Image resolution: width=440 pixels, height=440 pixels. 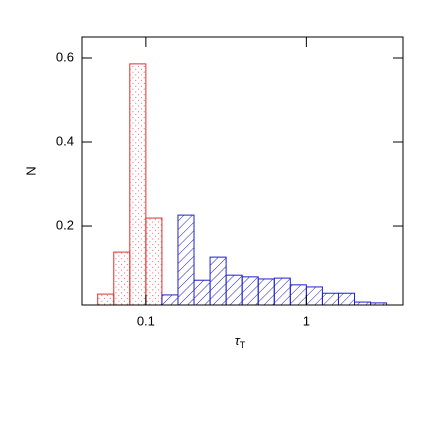 I want to click on y-tick-label: 0.2, so click(x=65, y=224).